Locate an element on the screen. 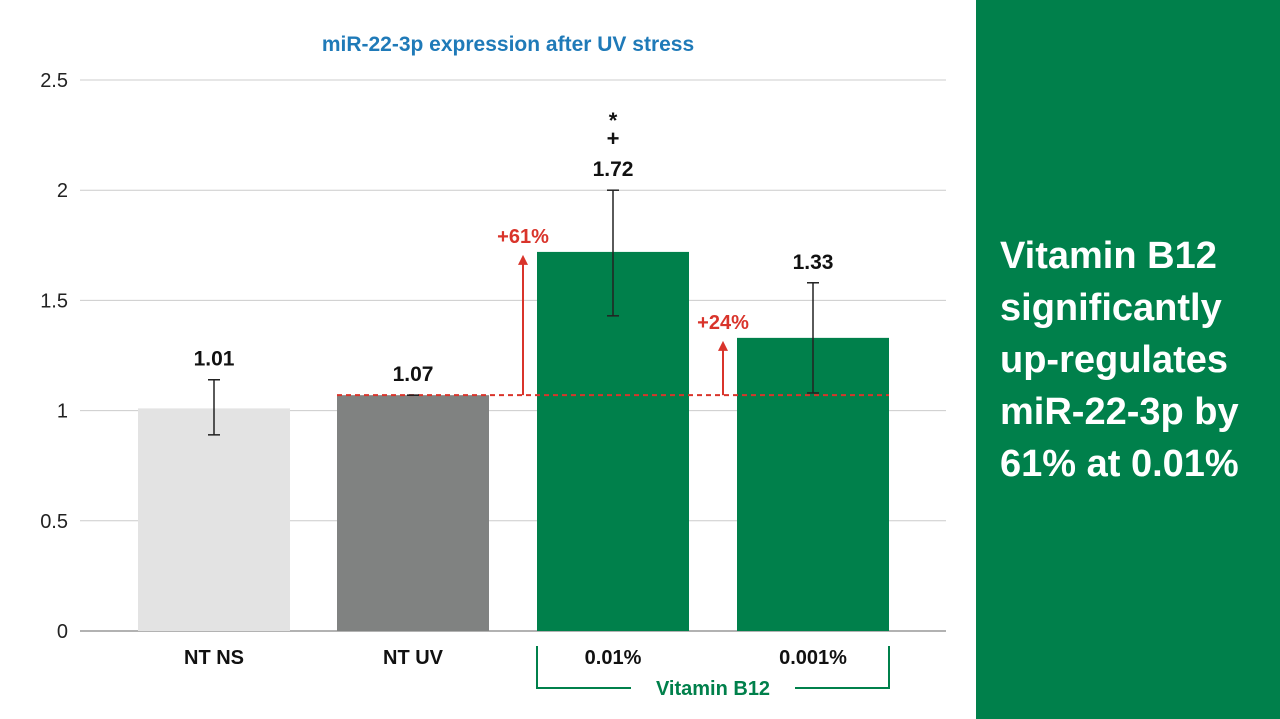  category-label: 0.001% is located at coordinates (813, 658).